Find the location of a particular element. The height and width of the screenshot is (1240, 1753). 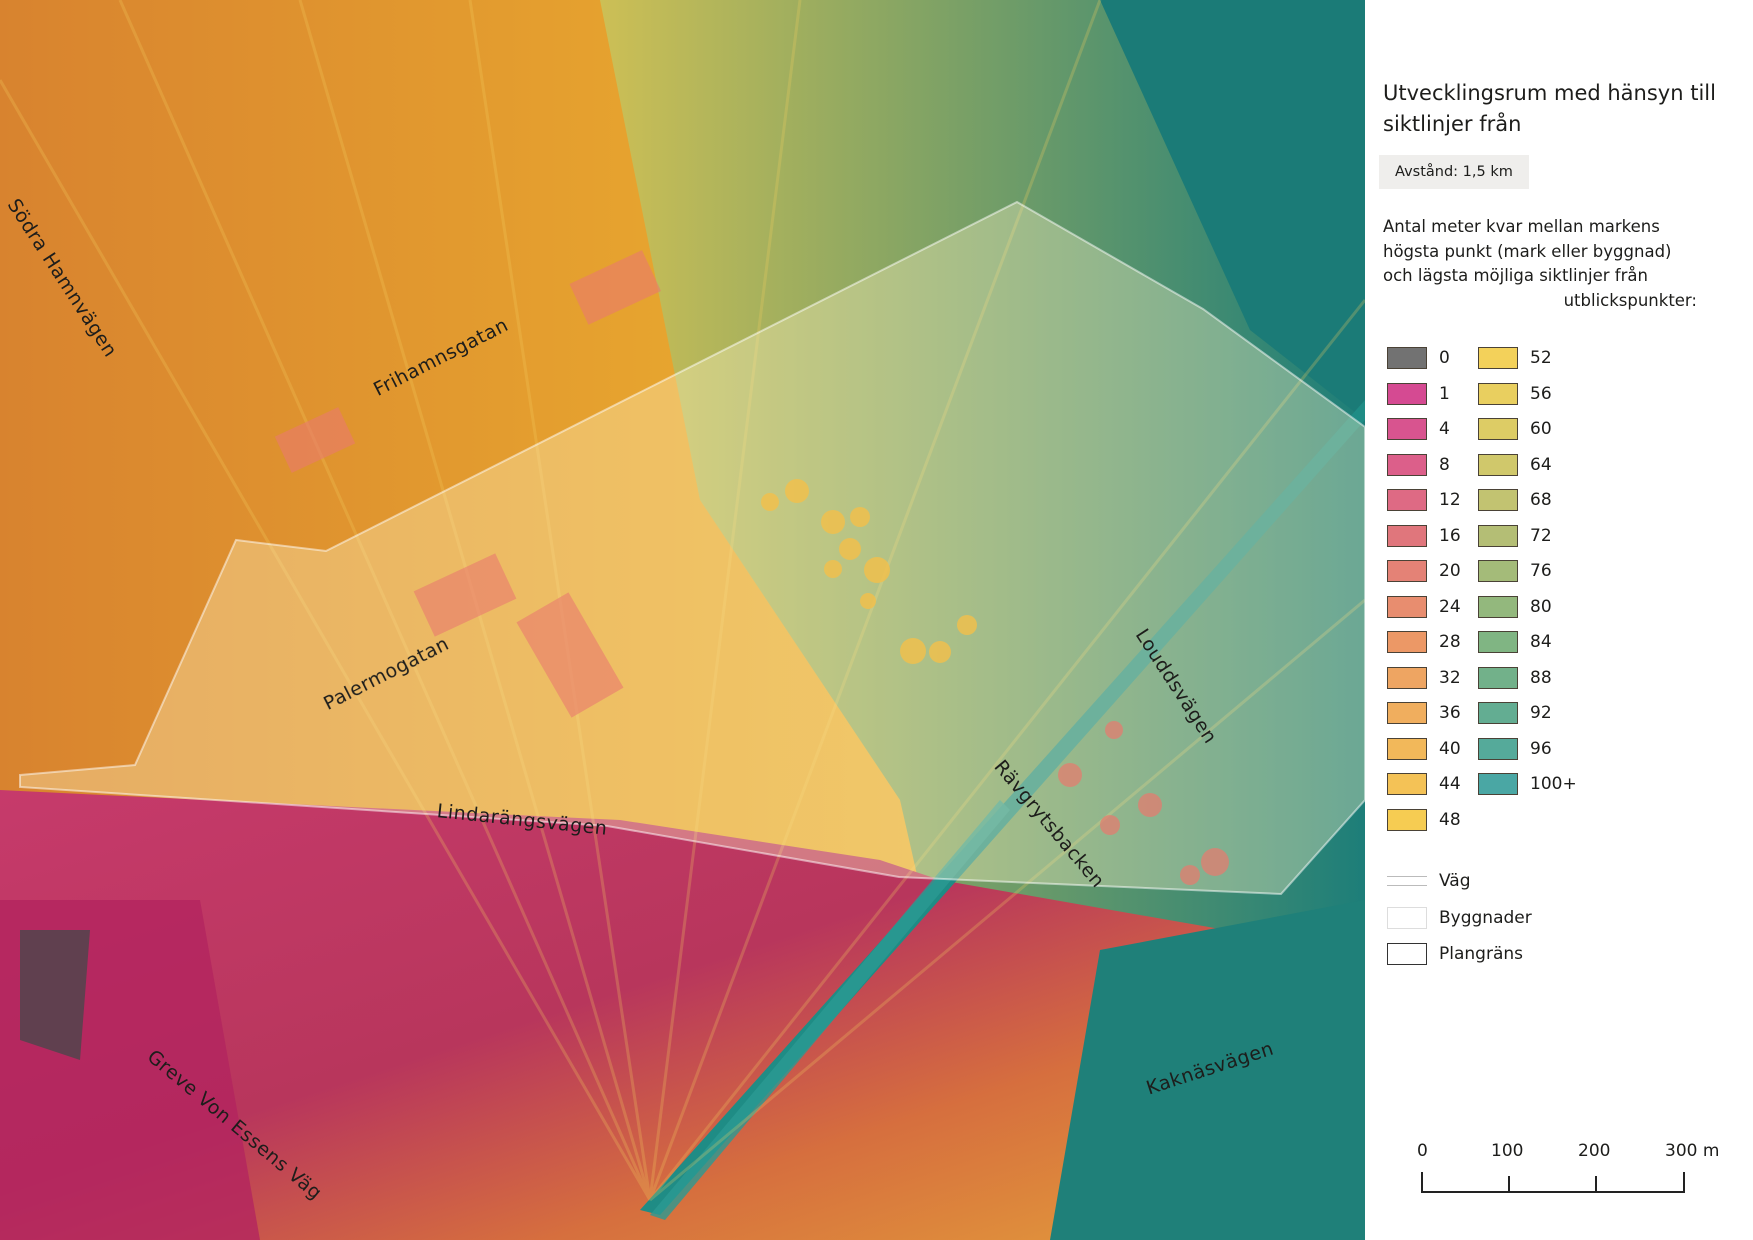

legend-item-buildings: Byggnader is located at coordinates (1459, 918).